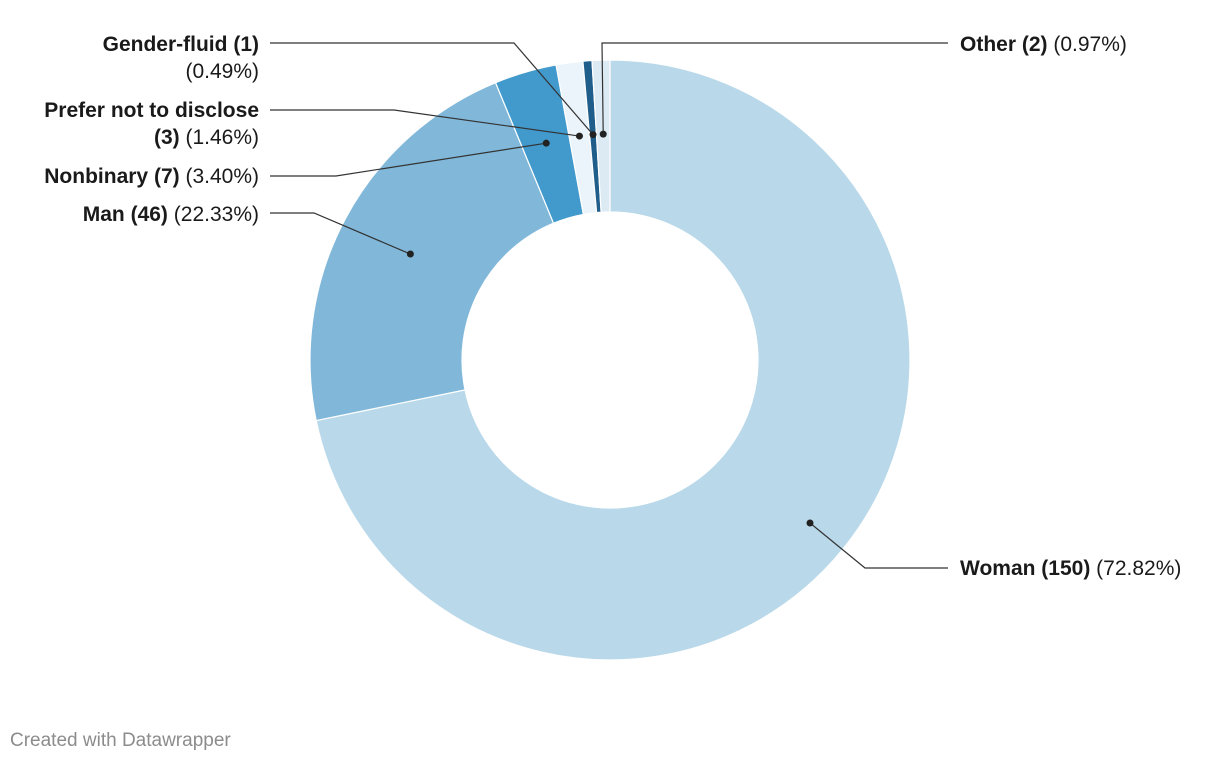 Image resolution: width=1220 pixels, height=766 pixels. I want to click on label-woman: Woman (150) (72.82%), so click(1070, 568).